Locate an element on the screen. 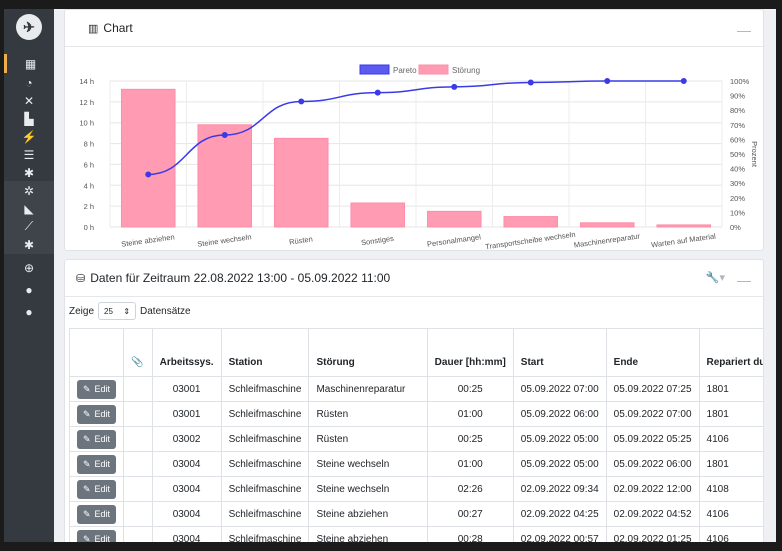 The width and height of the screenshot is (782, 551). y2-tick-label: 70% is located at coordinates (737, 125).